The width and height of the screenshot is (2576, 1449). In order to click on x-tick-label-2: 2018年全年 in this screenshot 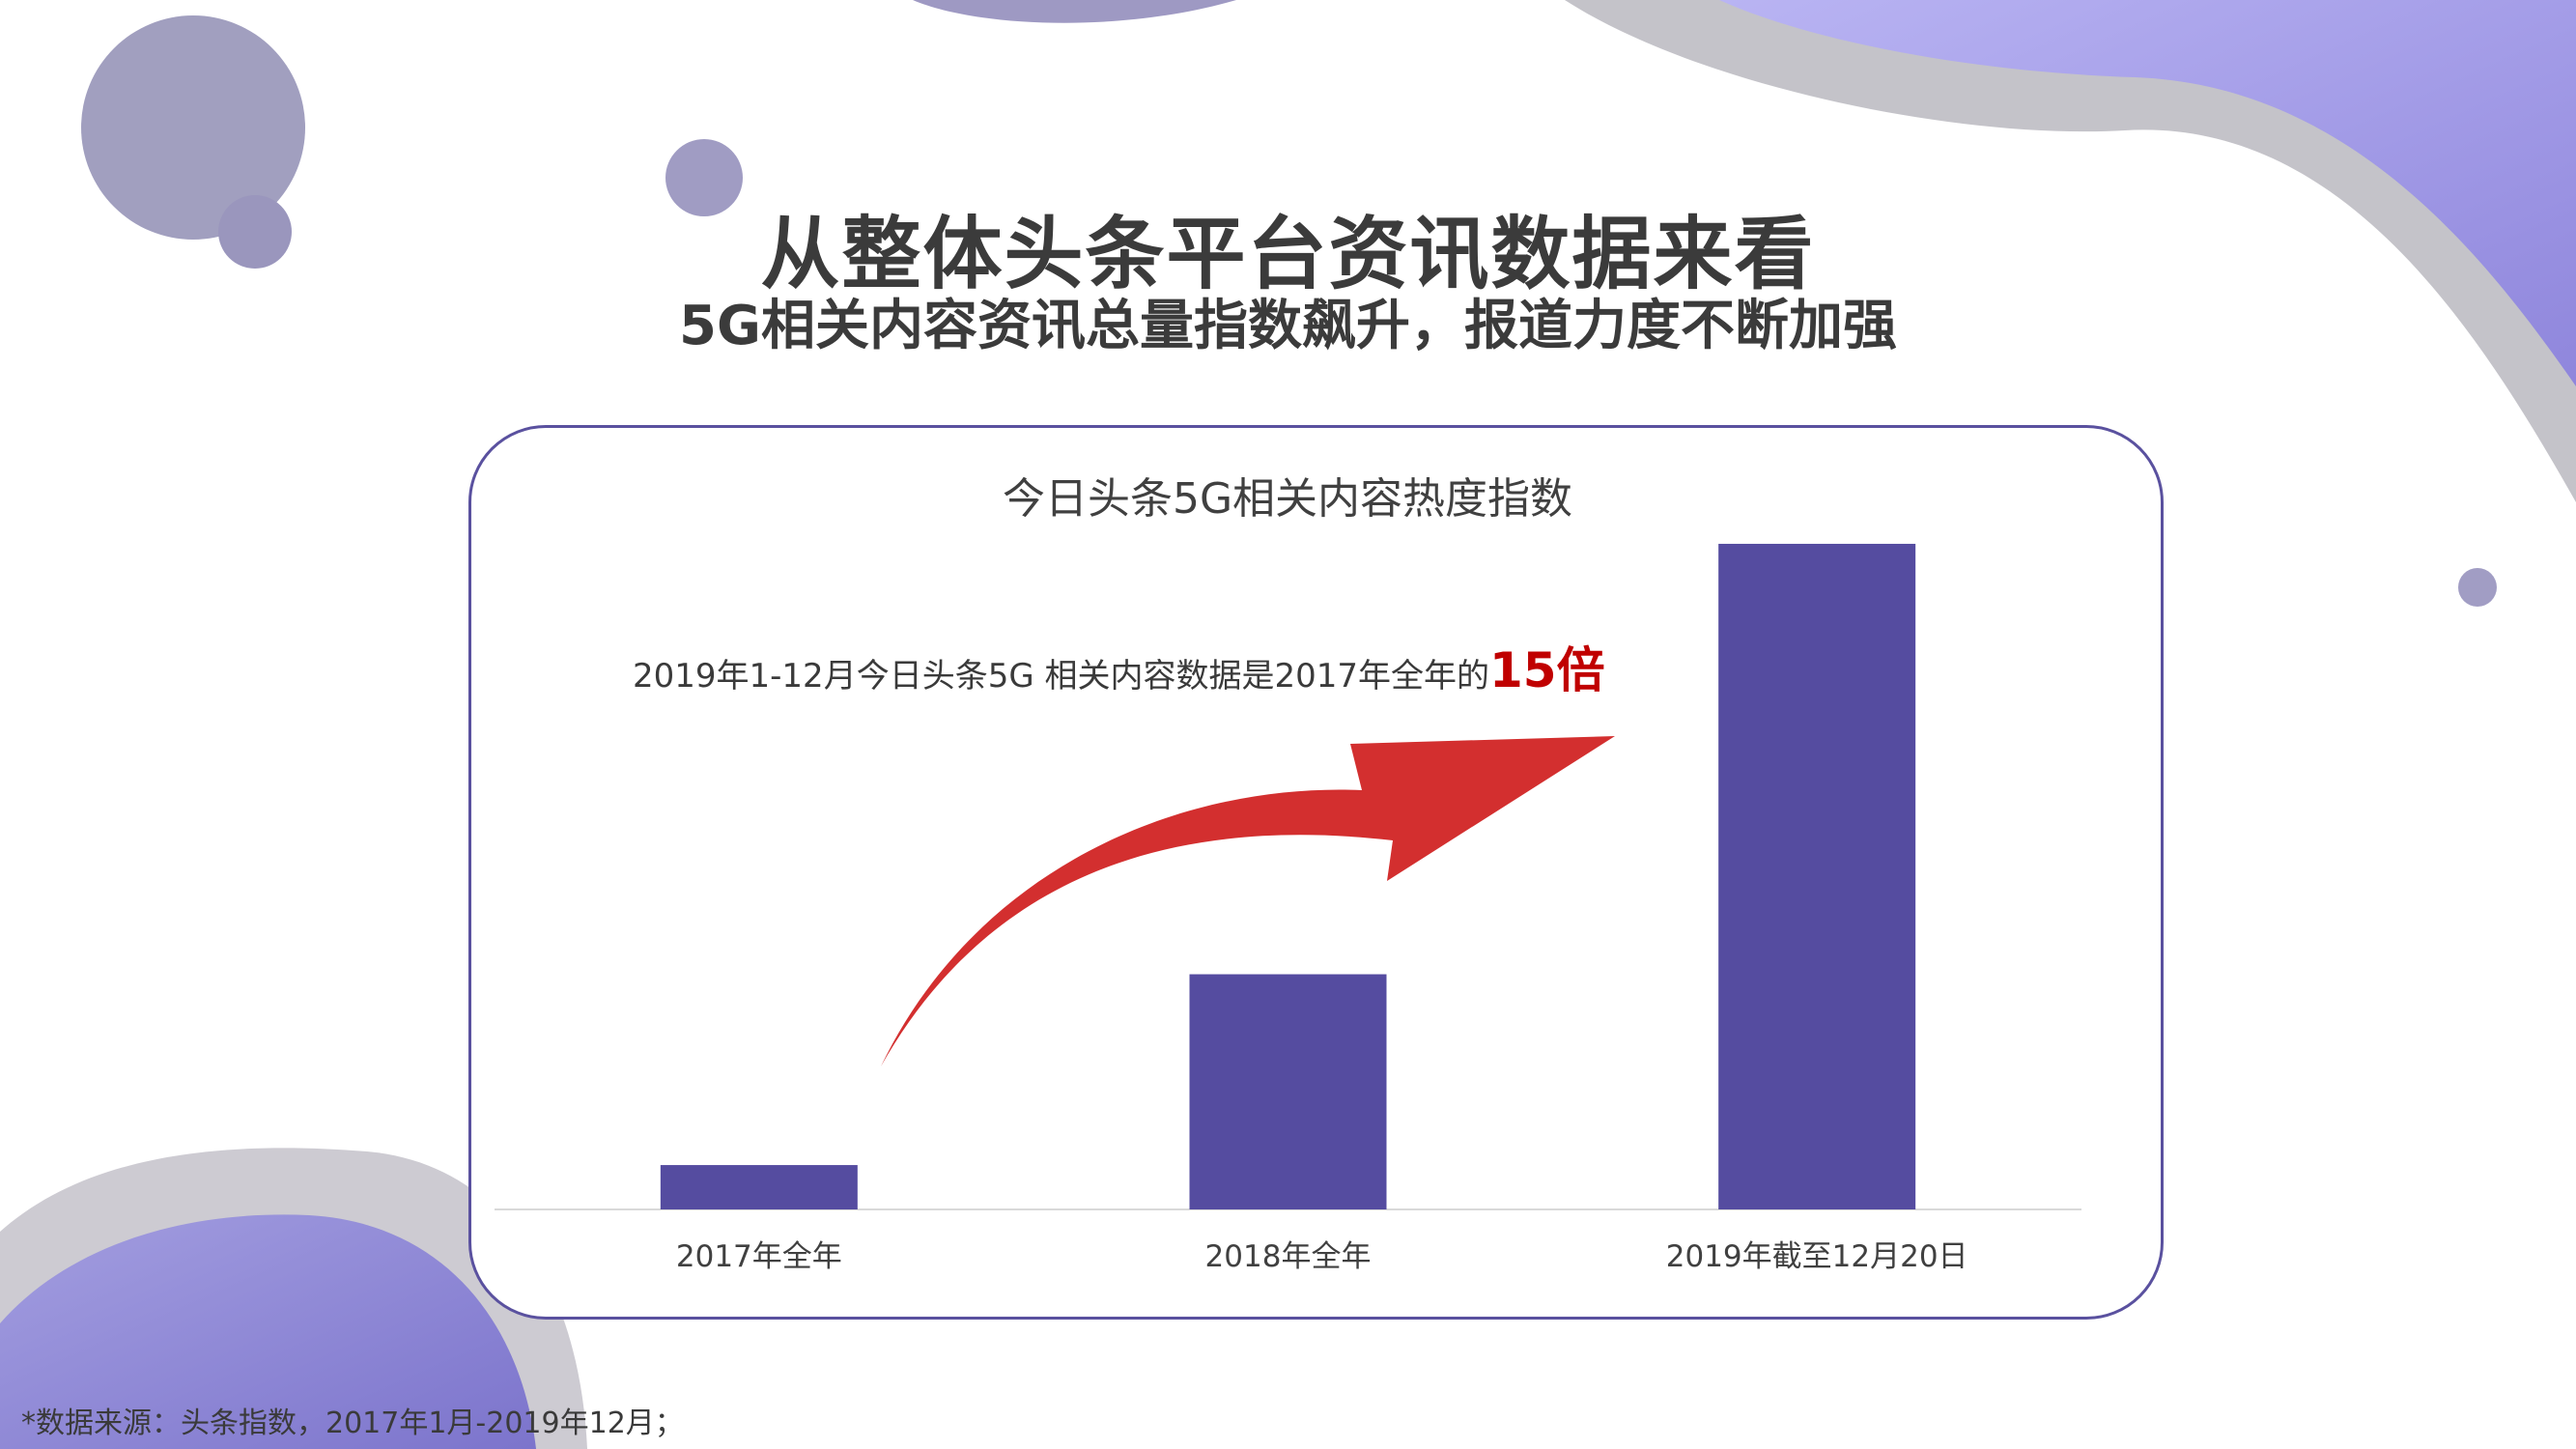, I will do `click(1288, 1256)`.